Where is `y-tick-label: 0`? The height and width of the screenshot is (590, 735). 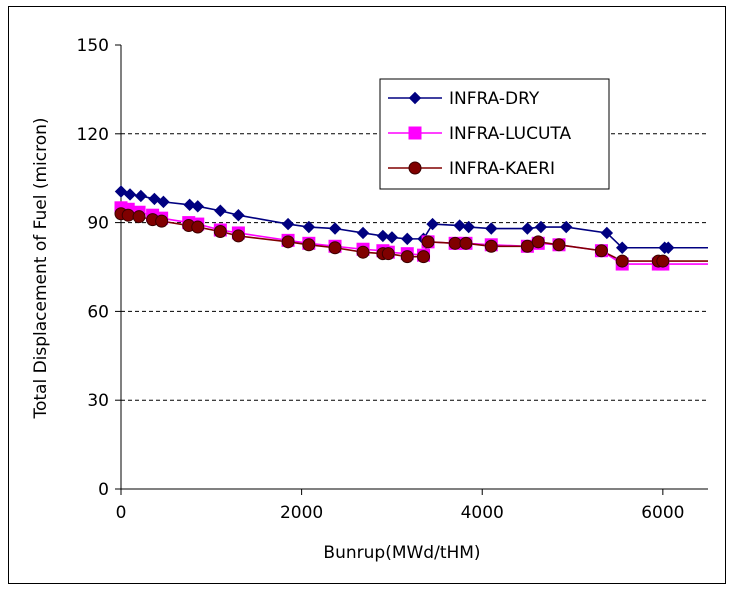 y-tick-label: 0 is located at coordinates (103, 490).